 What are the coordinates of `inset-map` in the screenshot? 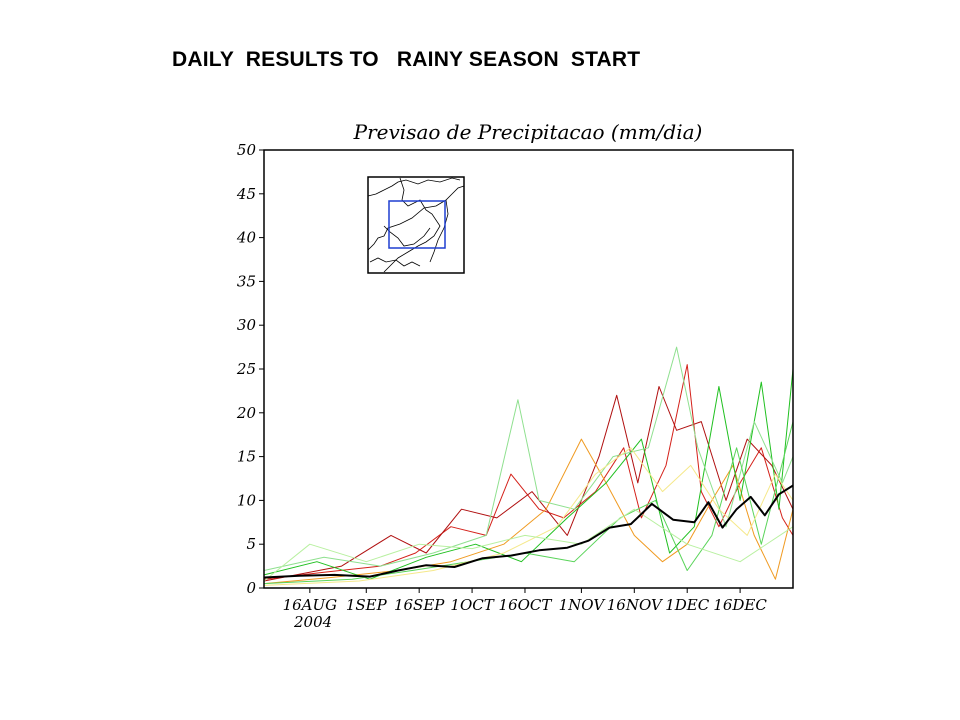 It's located at (416, 225).